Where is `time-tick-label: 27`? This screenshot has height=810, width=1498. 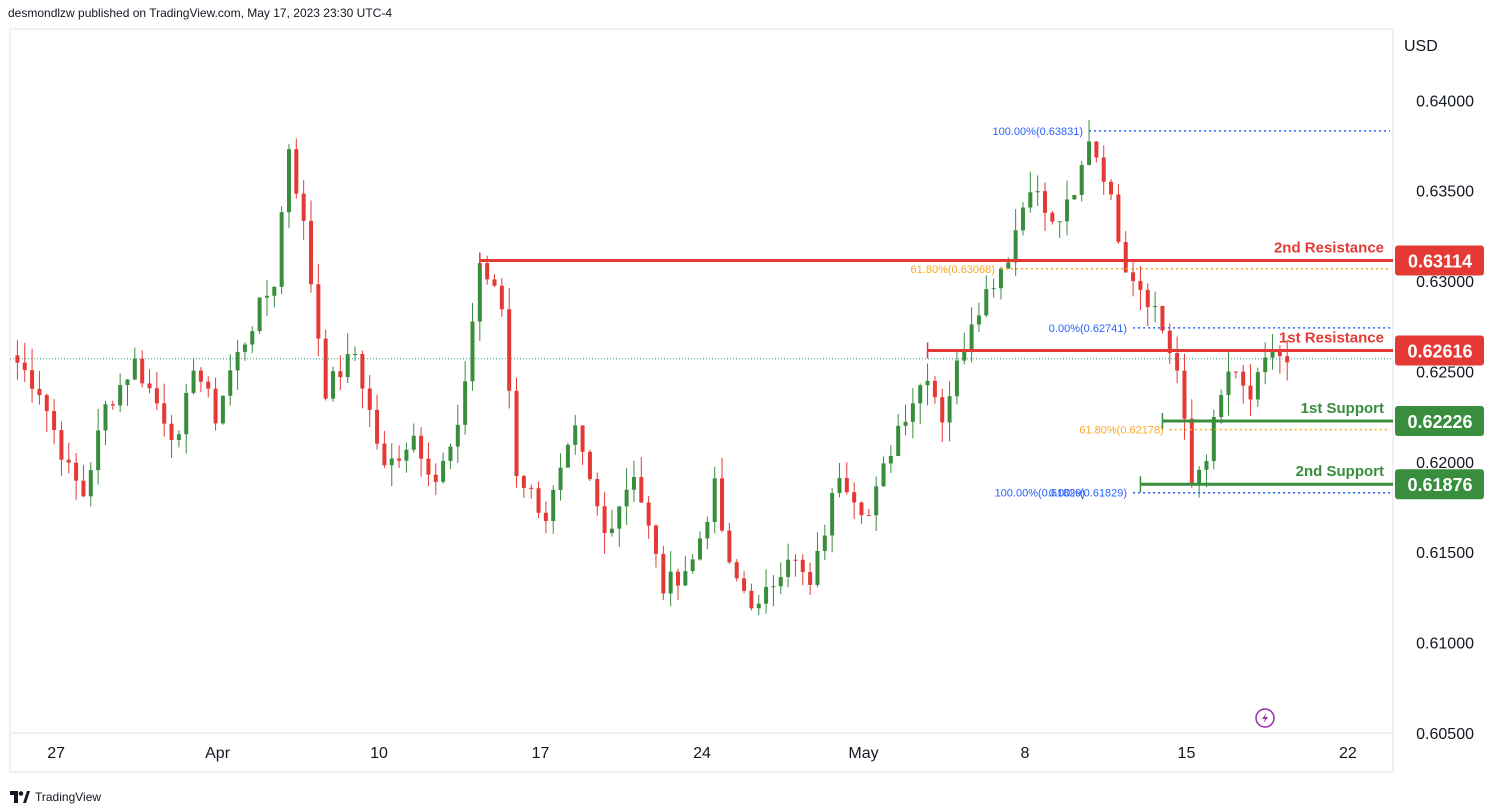 time-tick-label: 27 is located at coordinates (56, 753).